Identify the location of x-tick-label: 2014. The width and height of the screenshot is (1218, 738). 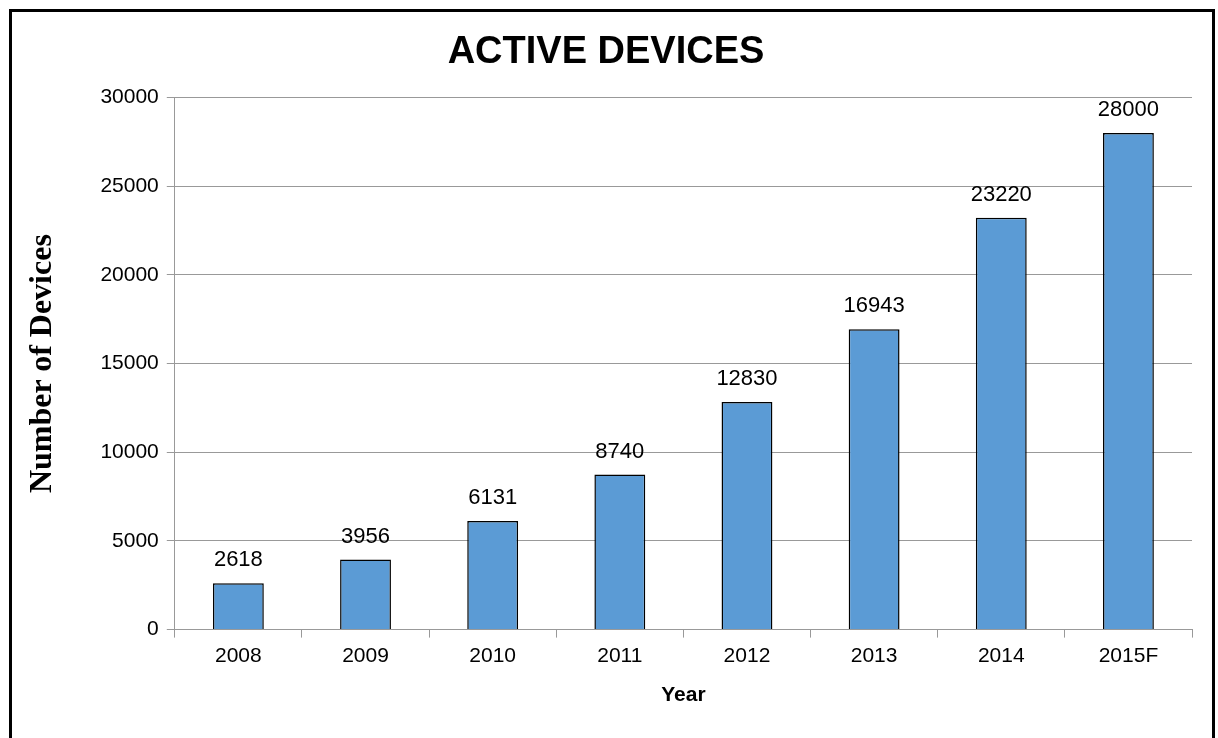
(1001, 654).